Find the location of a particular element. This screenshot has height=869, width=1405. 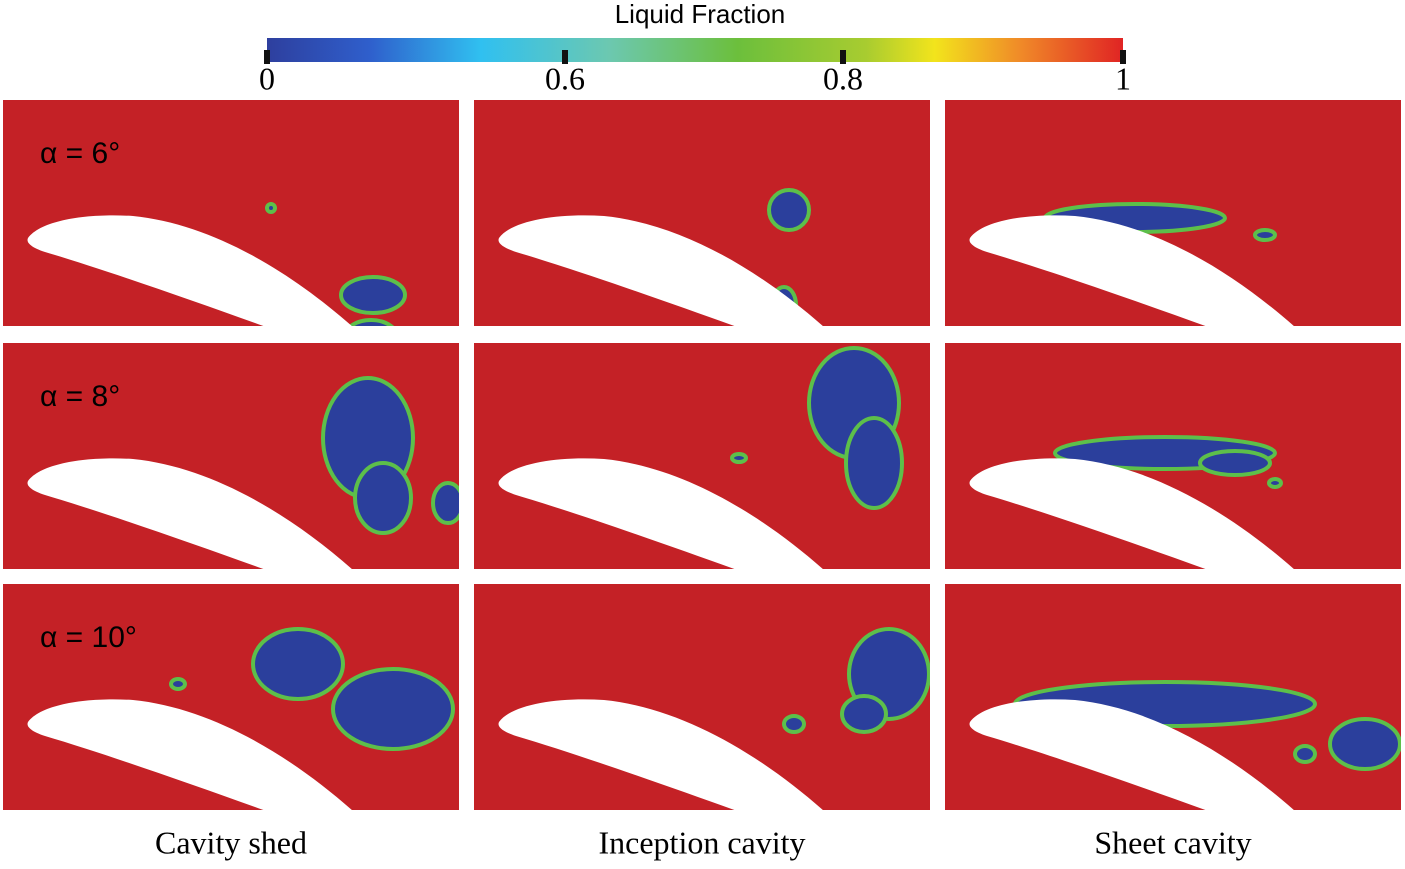

colorbar-tick-label: 0 is located at coordinates (267, 78).